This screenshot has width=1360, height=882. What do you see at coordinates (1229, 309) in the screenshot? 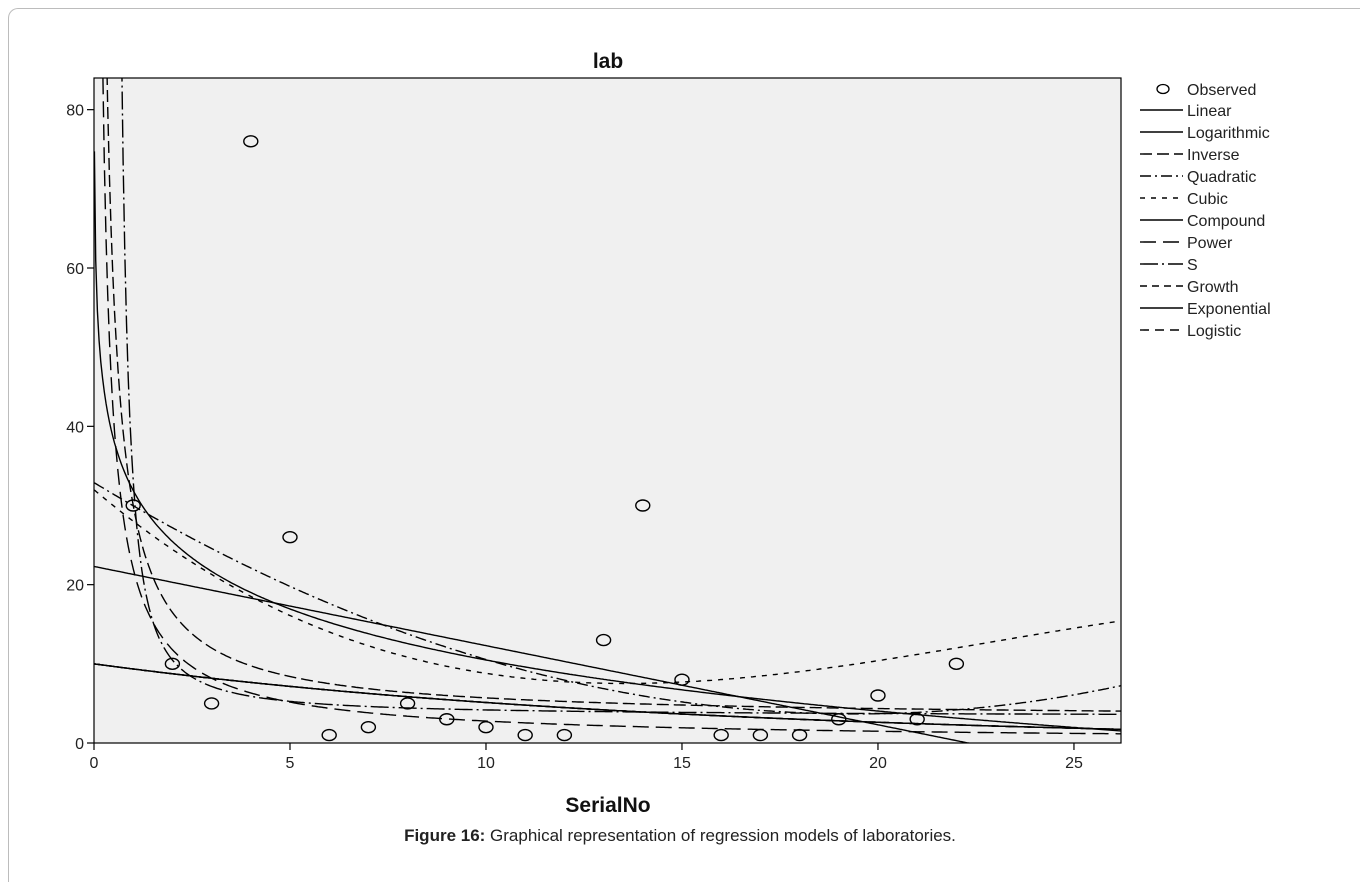
I see `legend-label: Exponential` at bounding box center [1229, 309].